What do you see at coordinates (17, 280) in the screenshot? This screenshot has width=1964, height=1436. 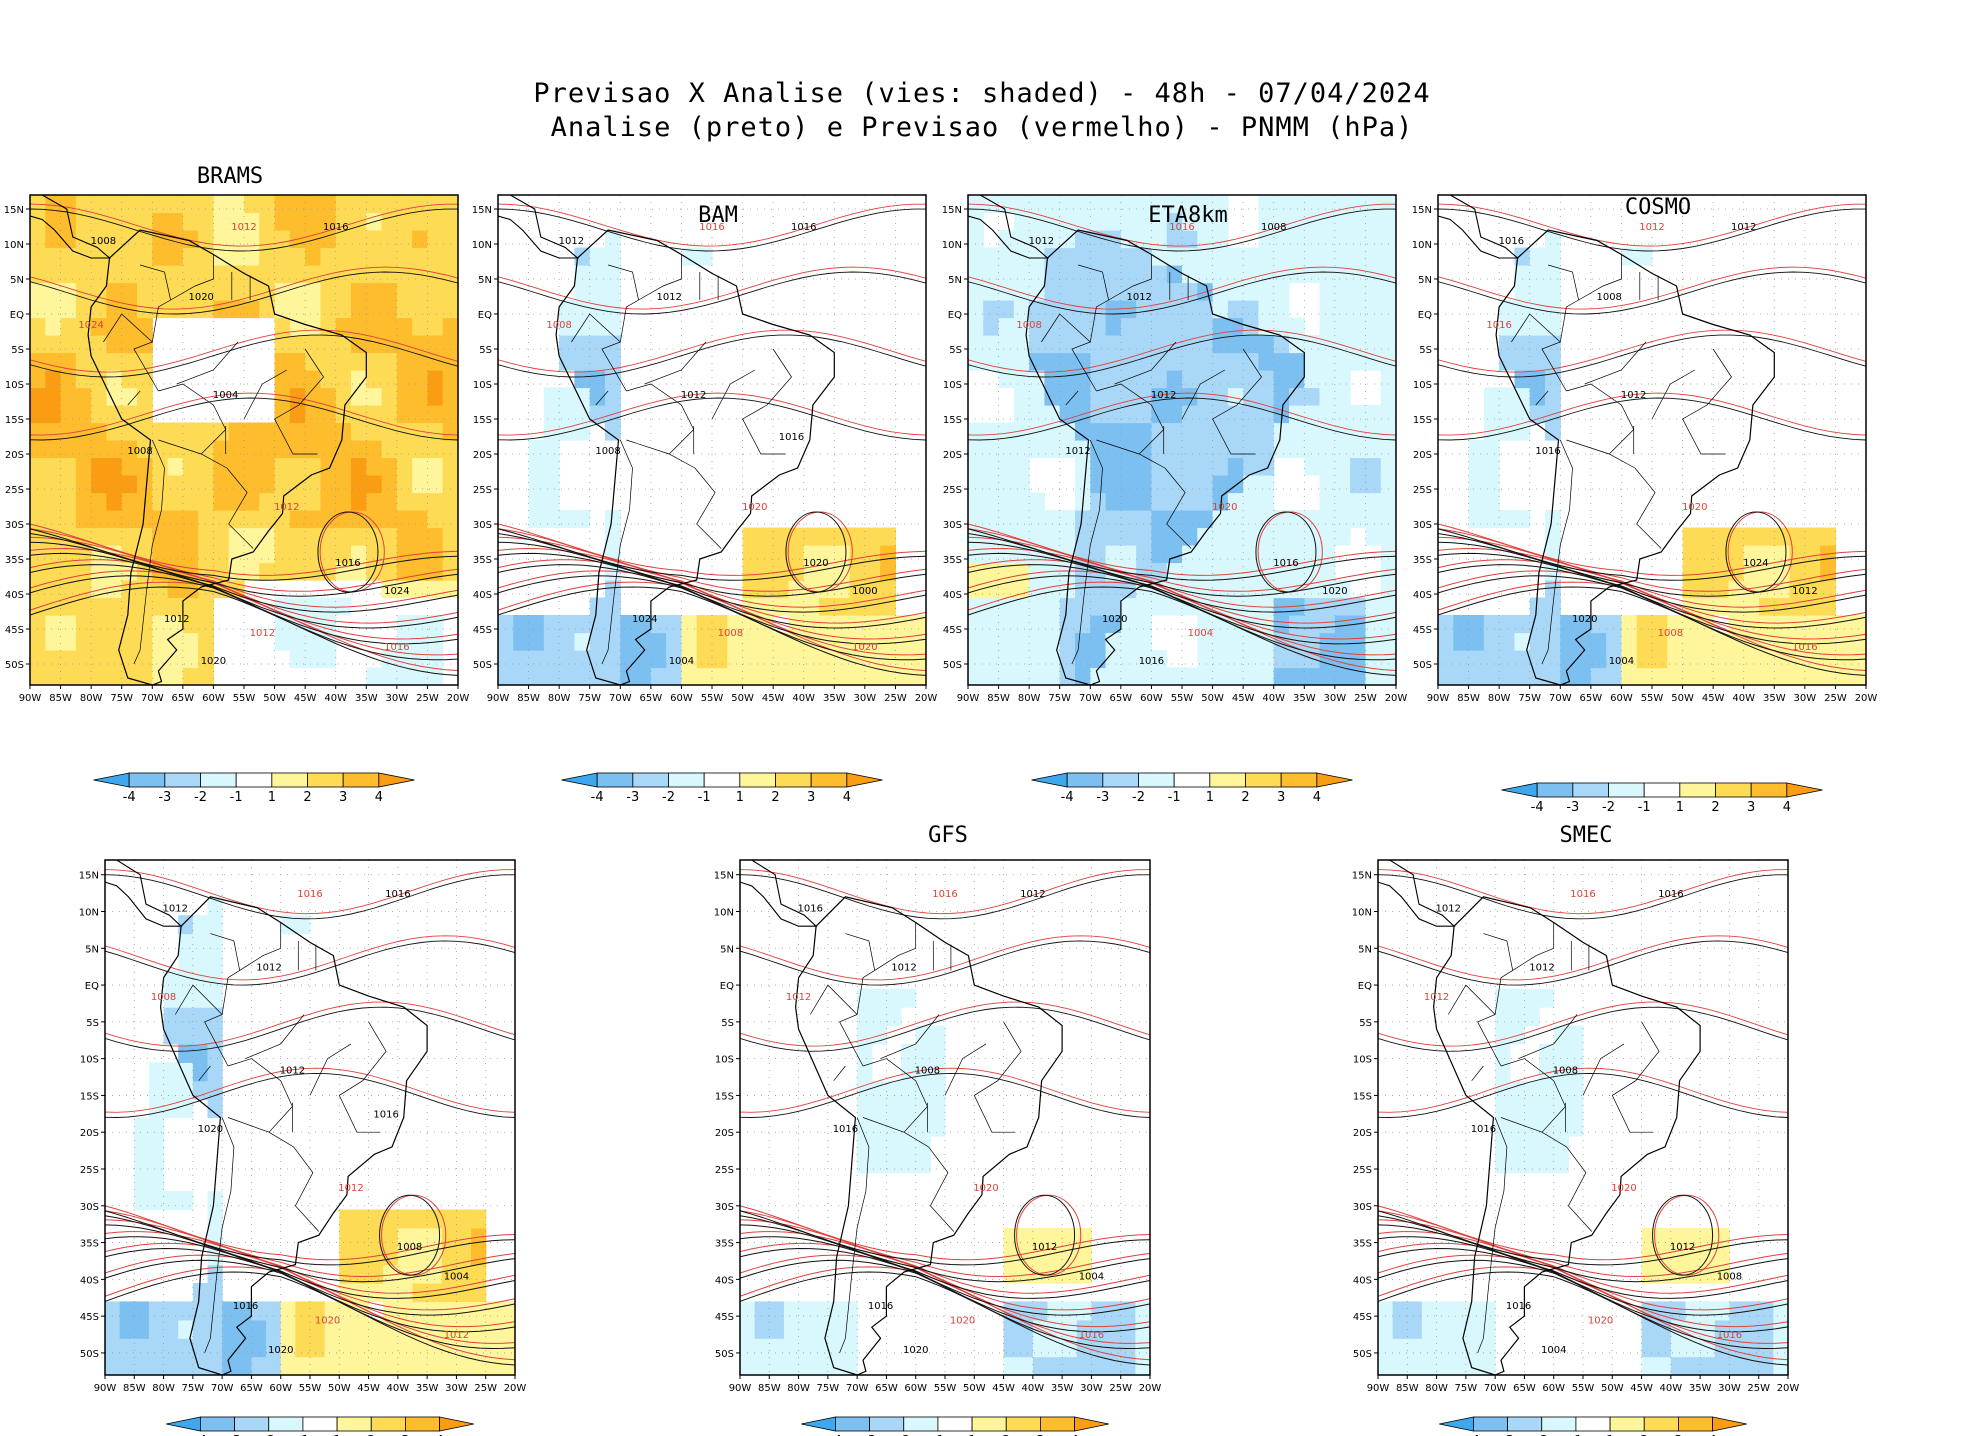 I see `y-tick-label: 5N` at bounding box center [17, 280].